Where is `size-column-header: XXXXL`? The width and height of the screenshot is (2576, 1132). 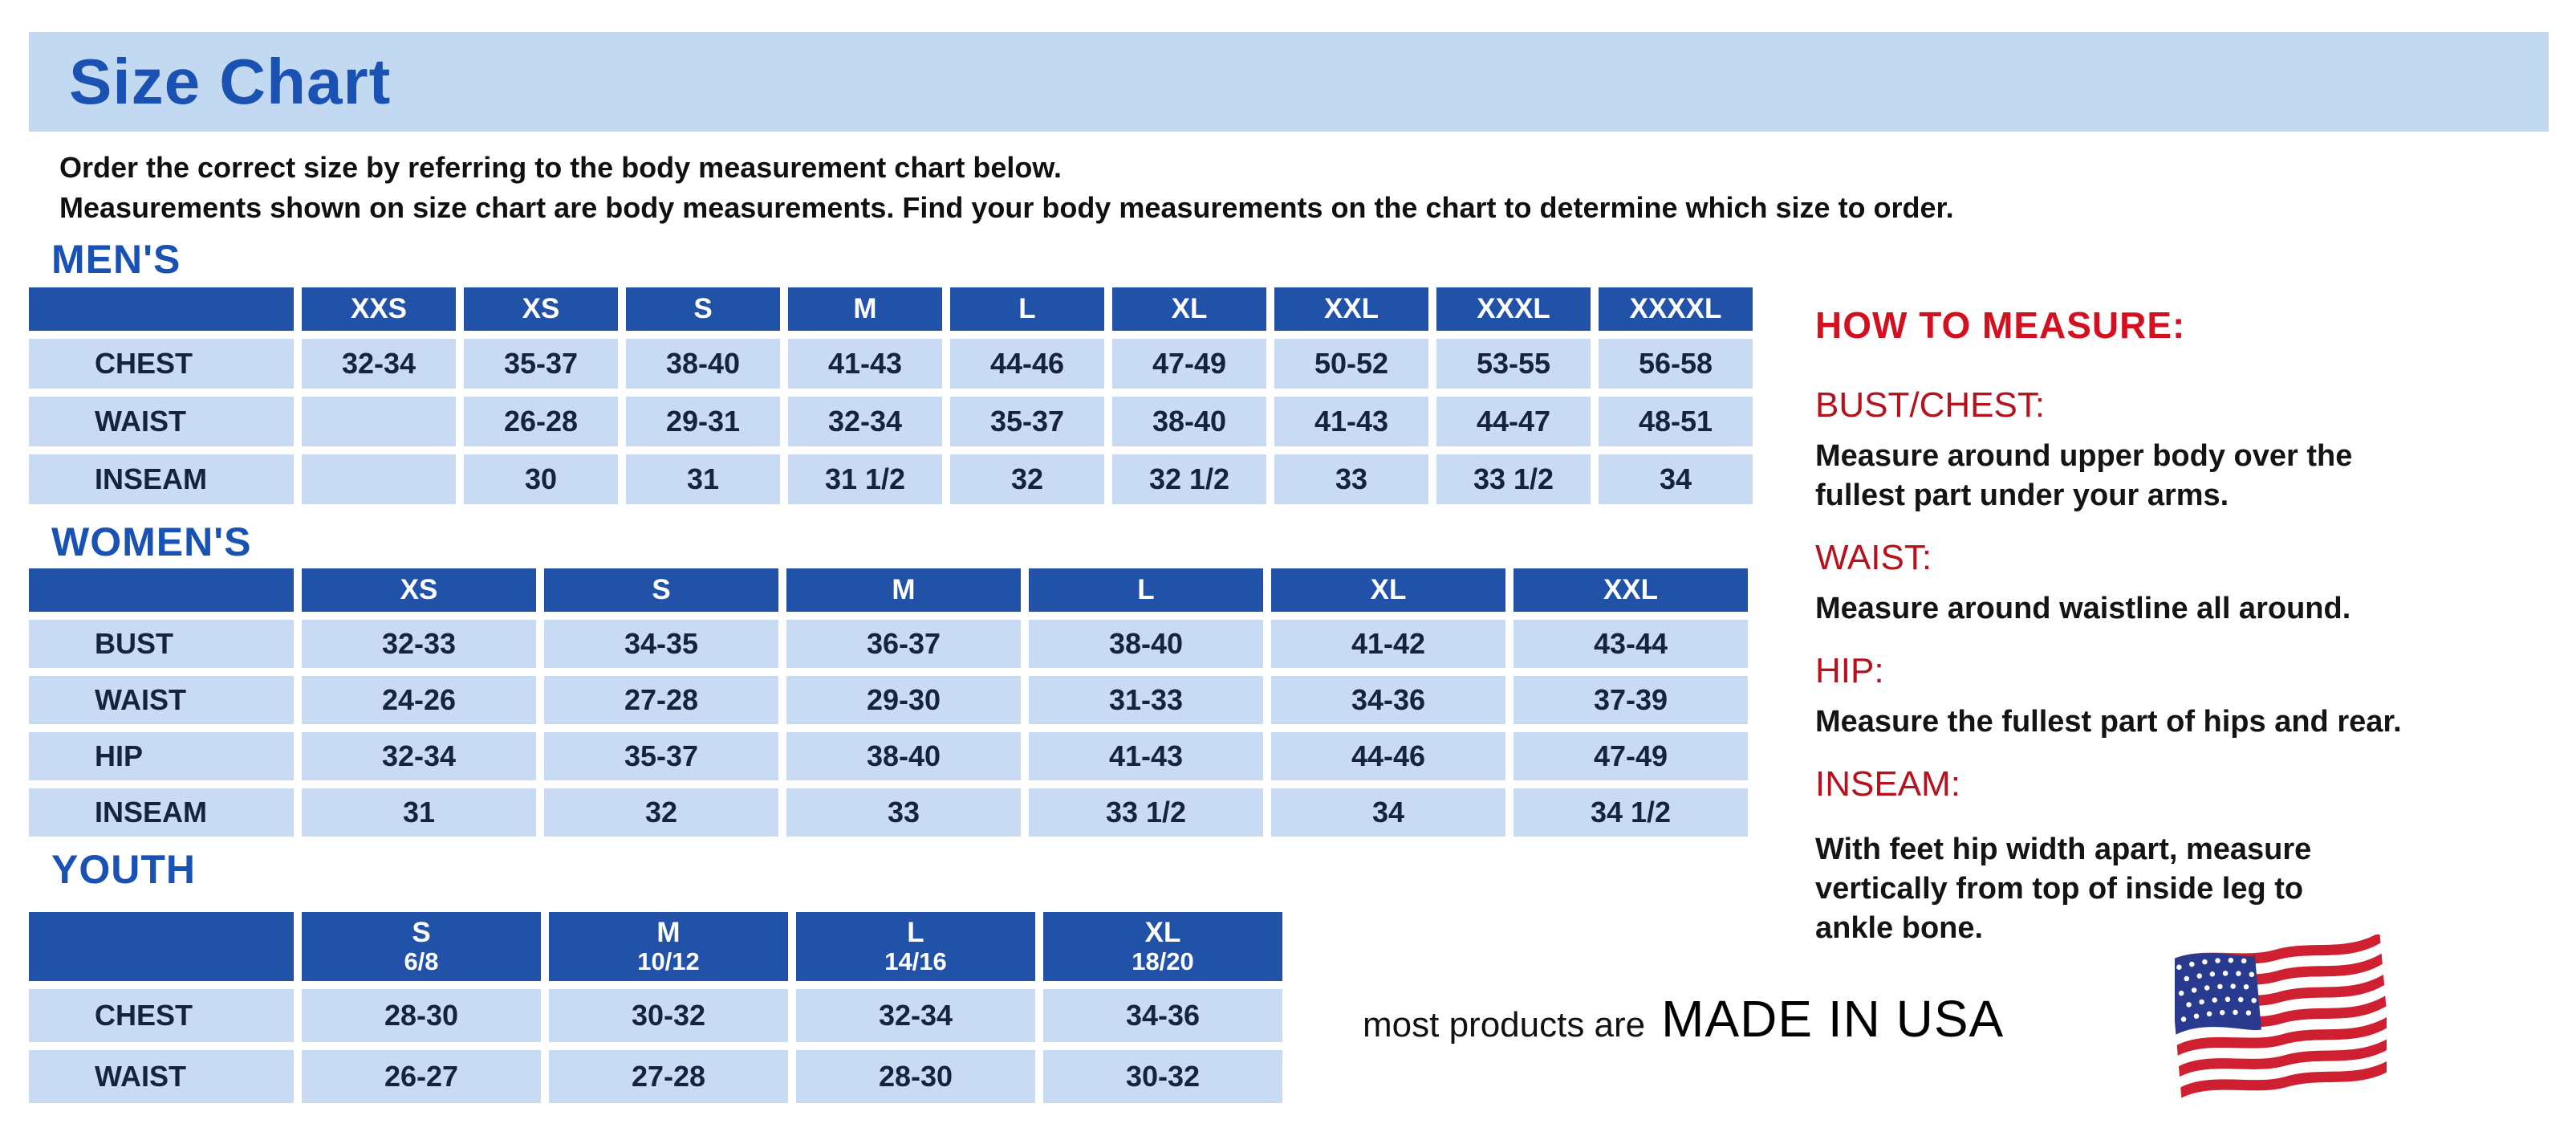 size-column-header: XXXXL is located at coordinates (1676, 309).